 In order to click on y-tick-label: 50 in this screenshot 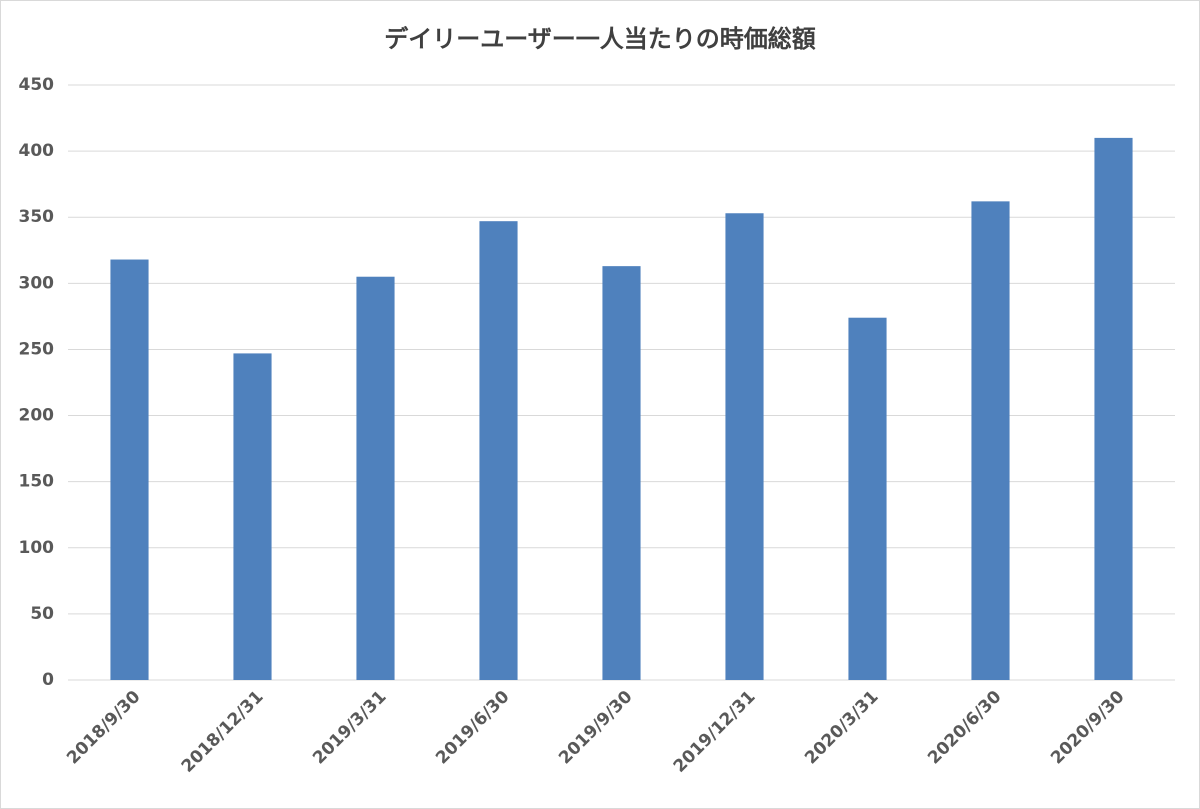, I will do `click(42, 614)`.